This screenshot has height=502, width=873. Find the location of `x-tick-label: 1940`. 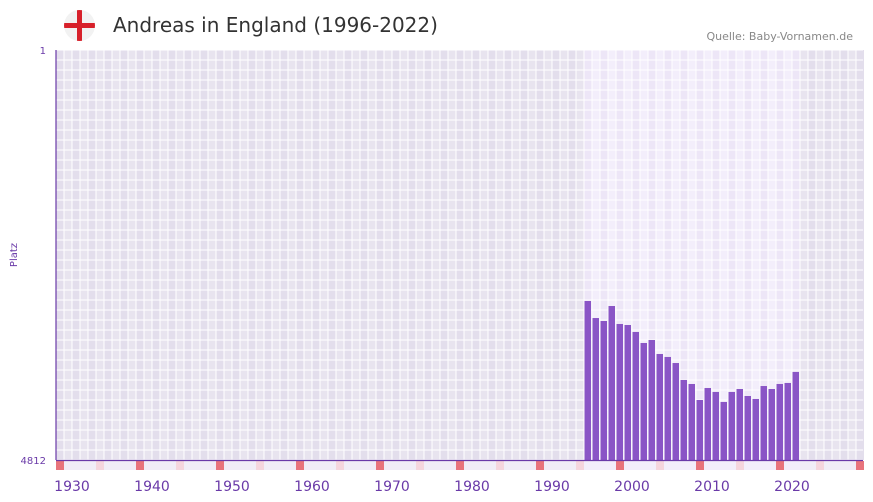

x-tick-label: 1940 is located at coordinates (152, 487).